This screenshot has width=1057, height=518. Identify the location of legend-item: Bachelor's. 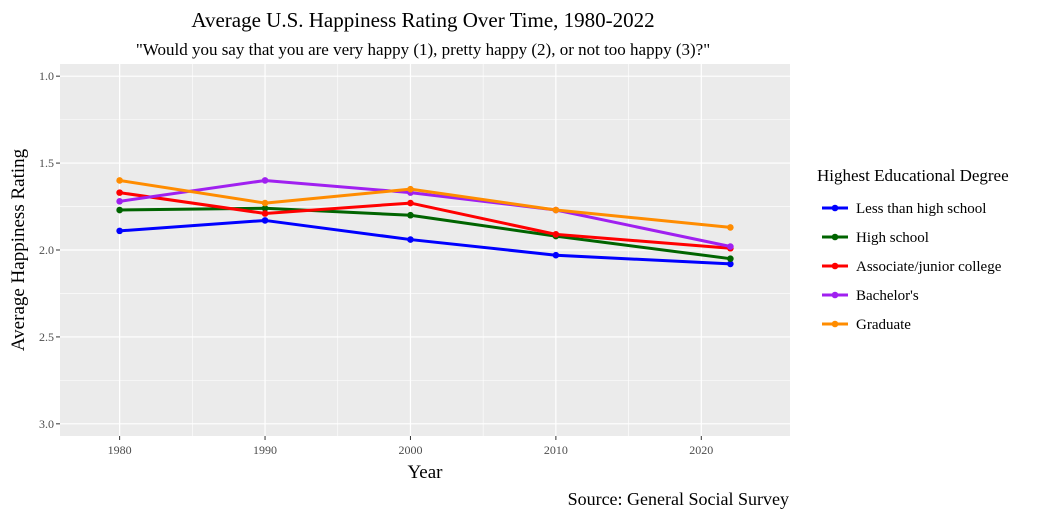
(870, 296).